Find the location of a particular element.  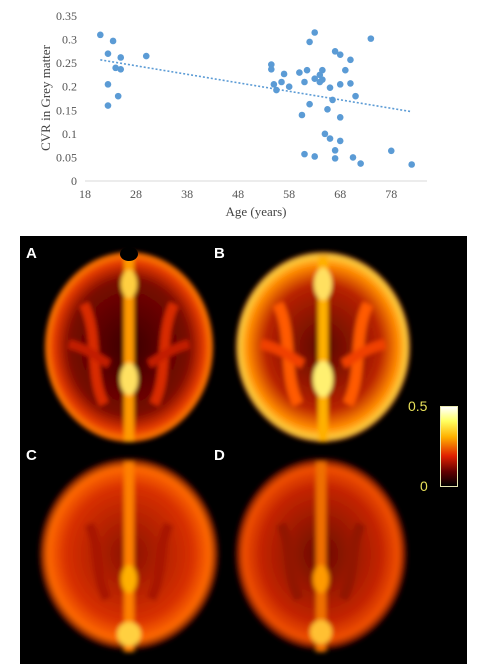

x-tick-label: 68 is located at coordinates (340, 194).